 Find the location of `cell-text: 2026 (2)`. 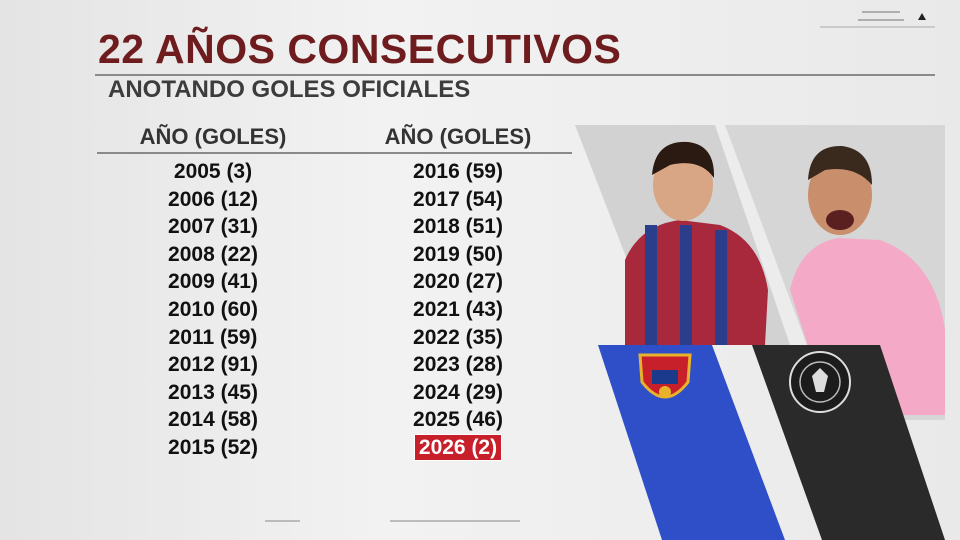

cell-text: 2026 (2) is located at coordinates (458, 447).